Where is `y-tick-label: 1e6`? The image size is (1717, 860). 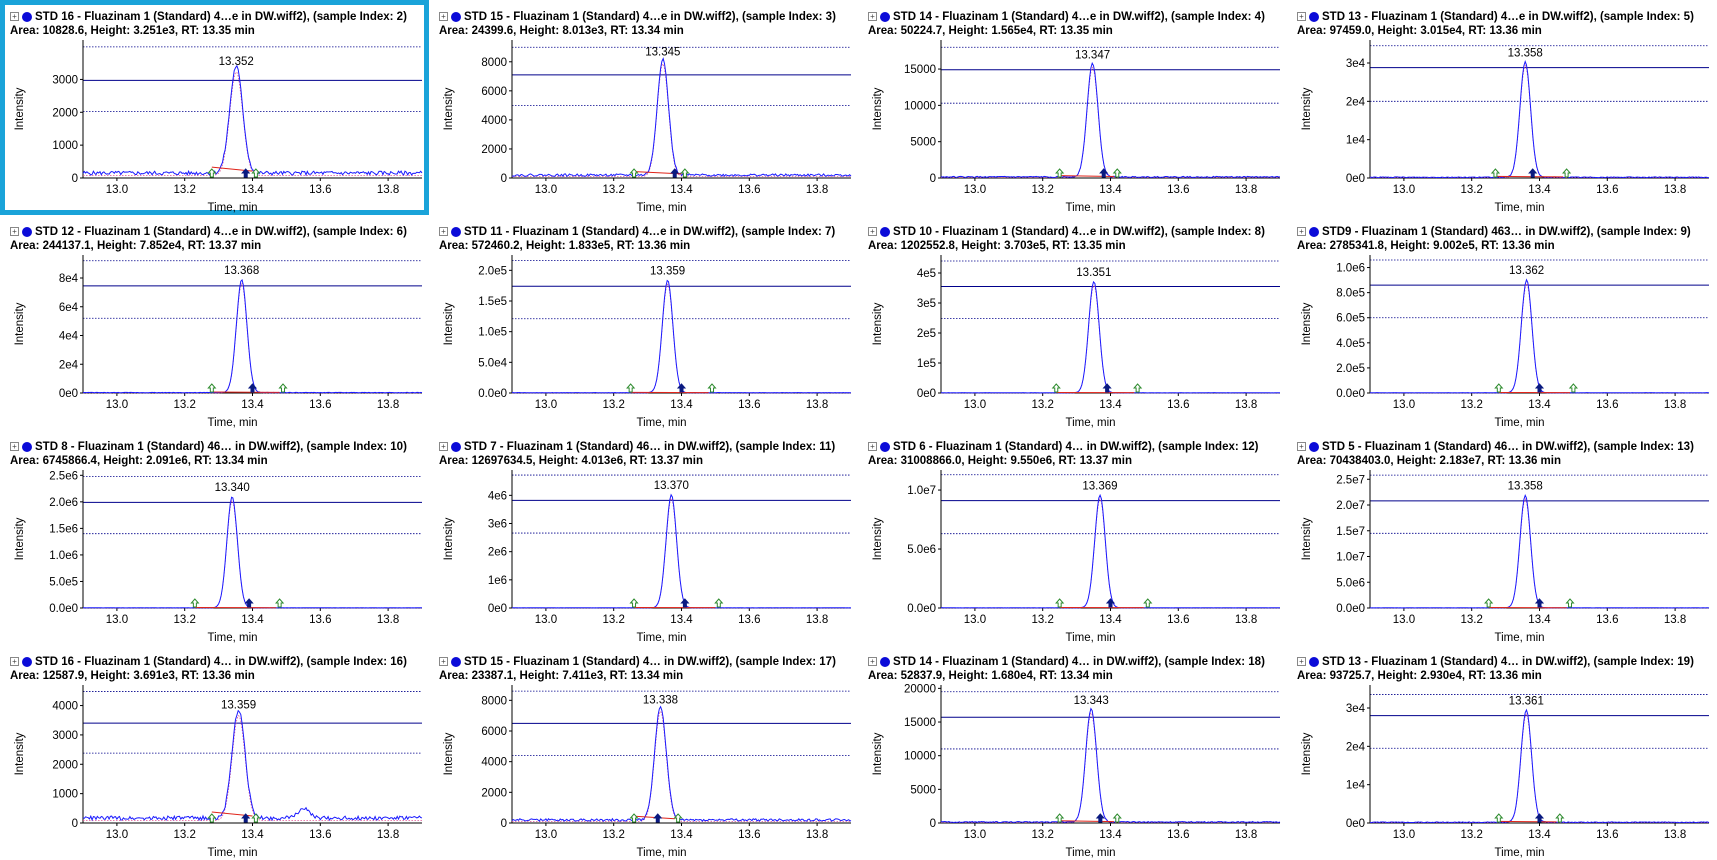 y-tick-label: 1e6 is located at coordinates (497, 581).